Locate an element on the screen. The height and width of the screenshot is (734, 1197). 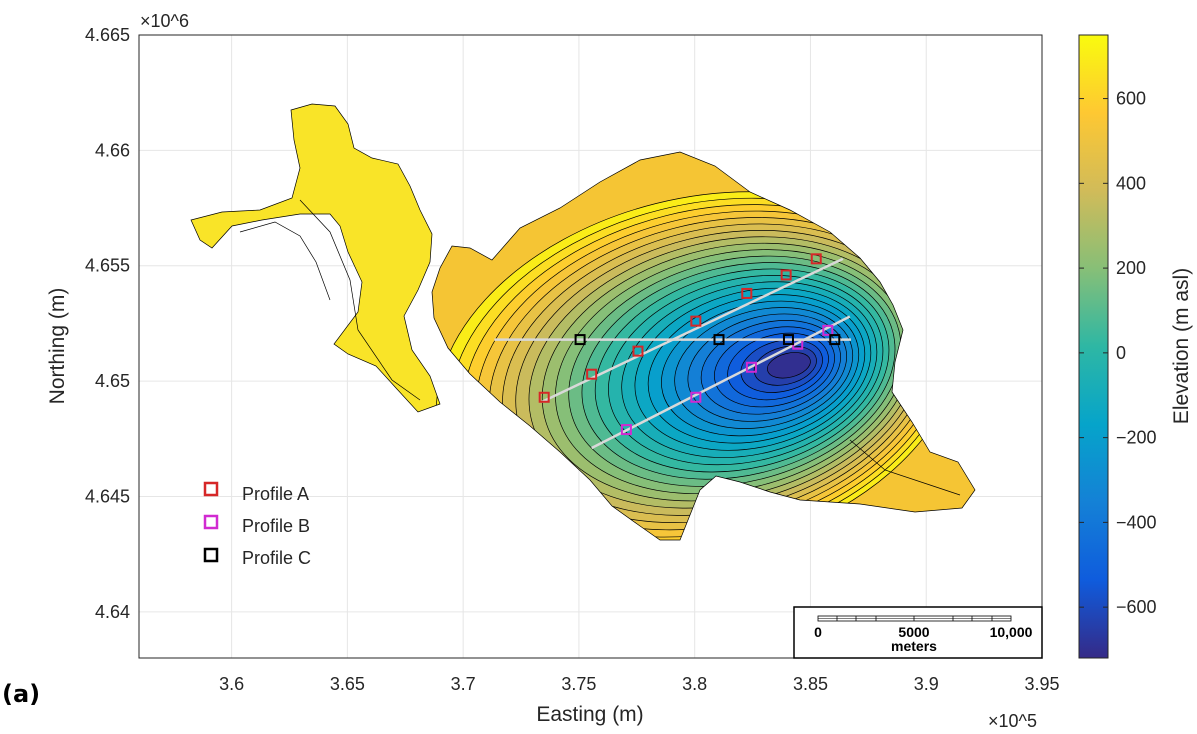
scale-label-5000: 5000 is located at coordinates (913, 632).